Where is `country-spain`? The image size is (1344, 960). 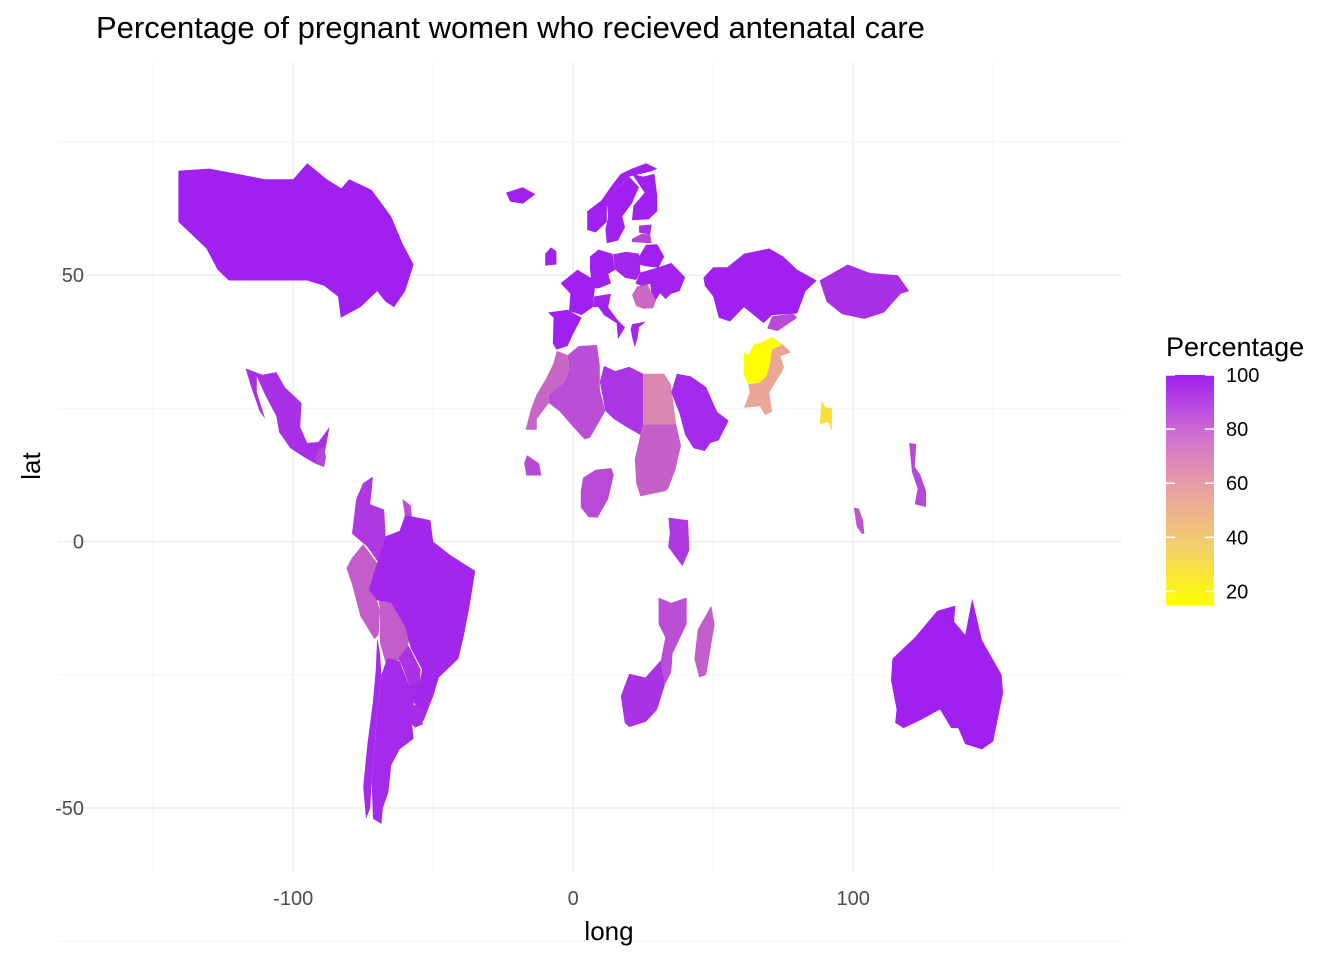
country-spain is located at coordinates (565, 329).